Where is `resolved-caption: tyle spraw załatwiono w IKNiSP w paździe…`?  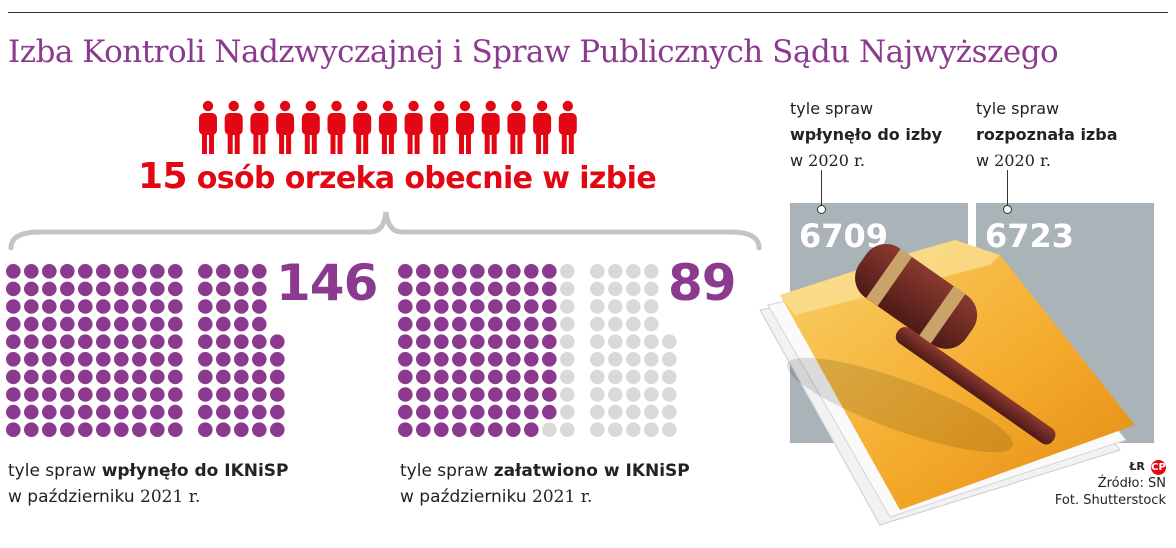
resolved-caption: tyle spraw załatwiono w IKNiSP w paździe… is located at coordinates (545, 484).